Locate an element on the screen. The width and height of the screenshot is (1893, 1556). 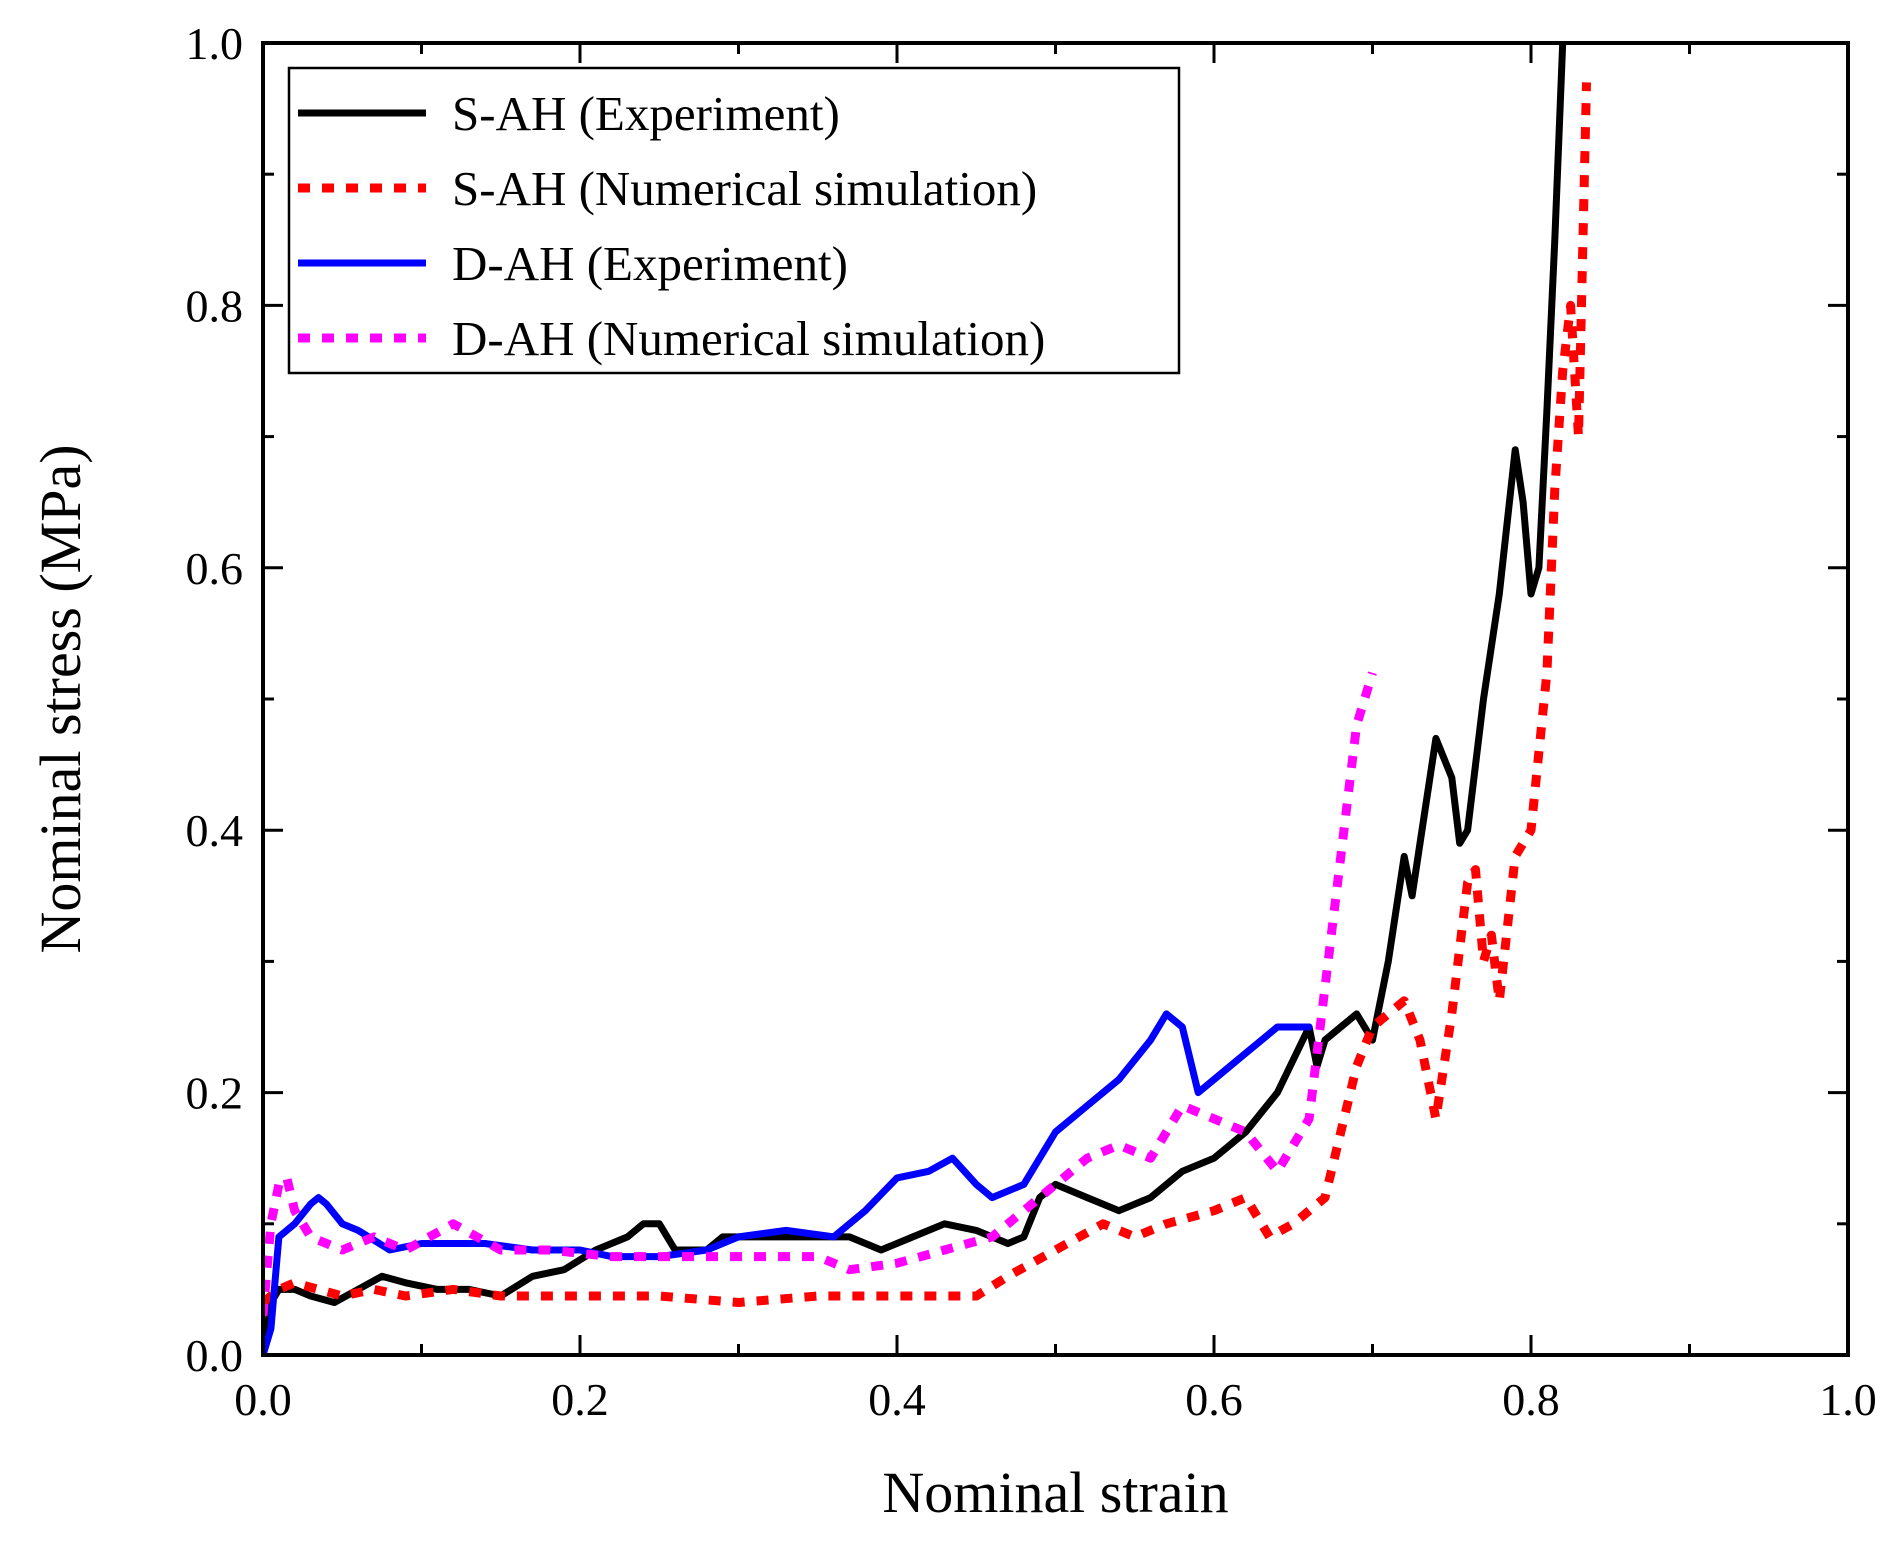
x-tick-label: 1.0 is located at coordinates (1848, 1399).